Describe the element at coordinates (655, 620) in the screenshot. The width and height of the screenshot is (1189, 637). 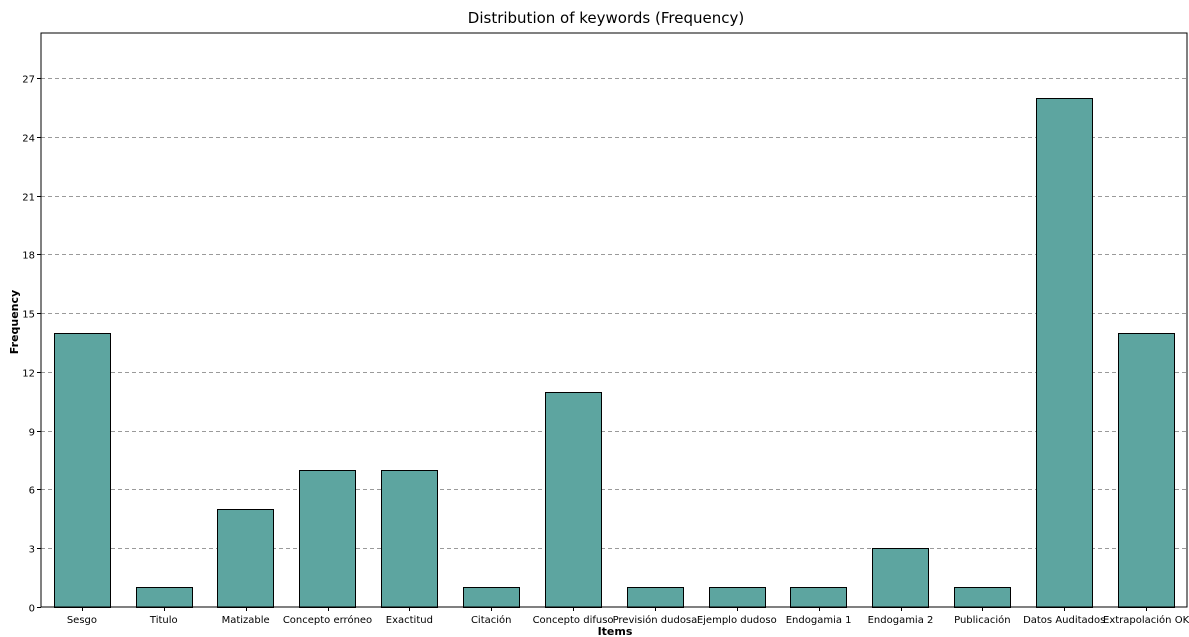
I see `x-tick-label: Previsión dudosa` at that location.